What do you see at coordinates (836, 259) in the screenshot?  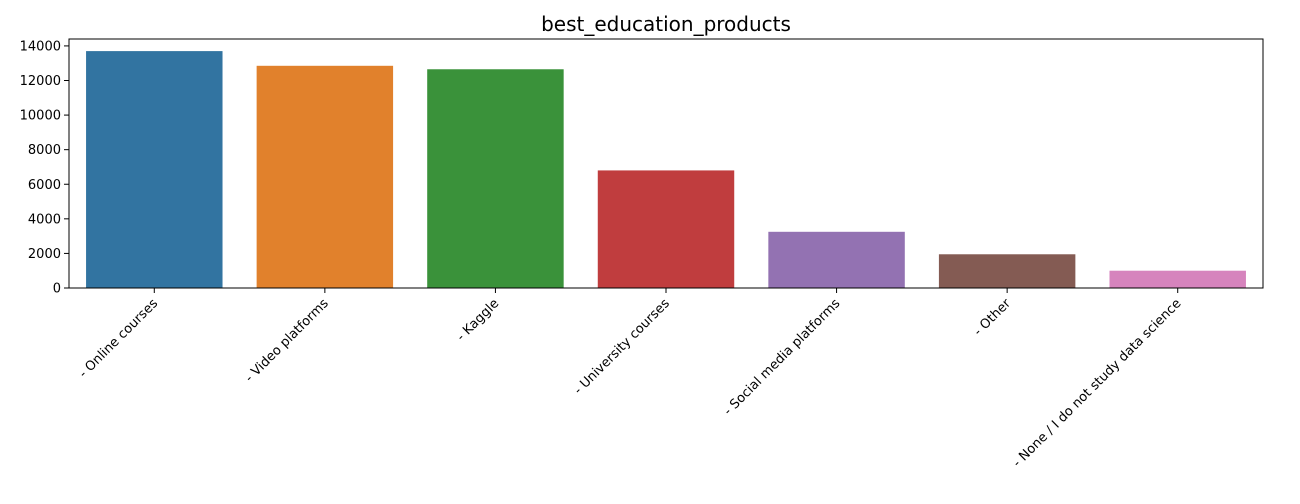 I see `bar-social-media-platforms` at bounding box center [836, 259].